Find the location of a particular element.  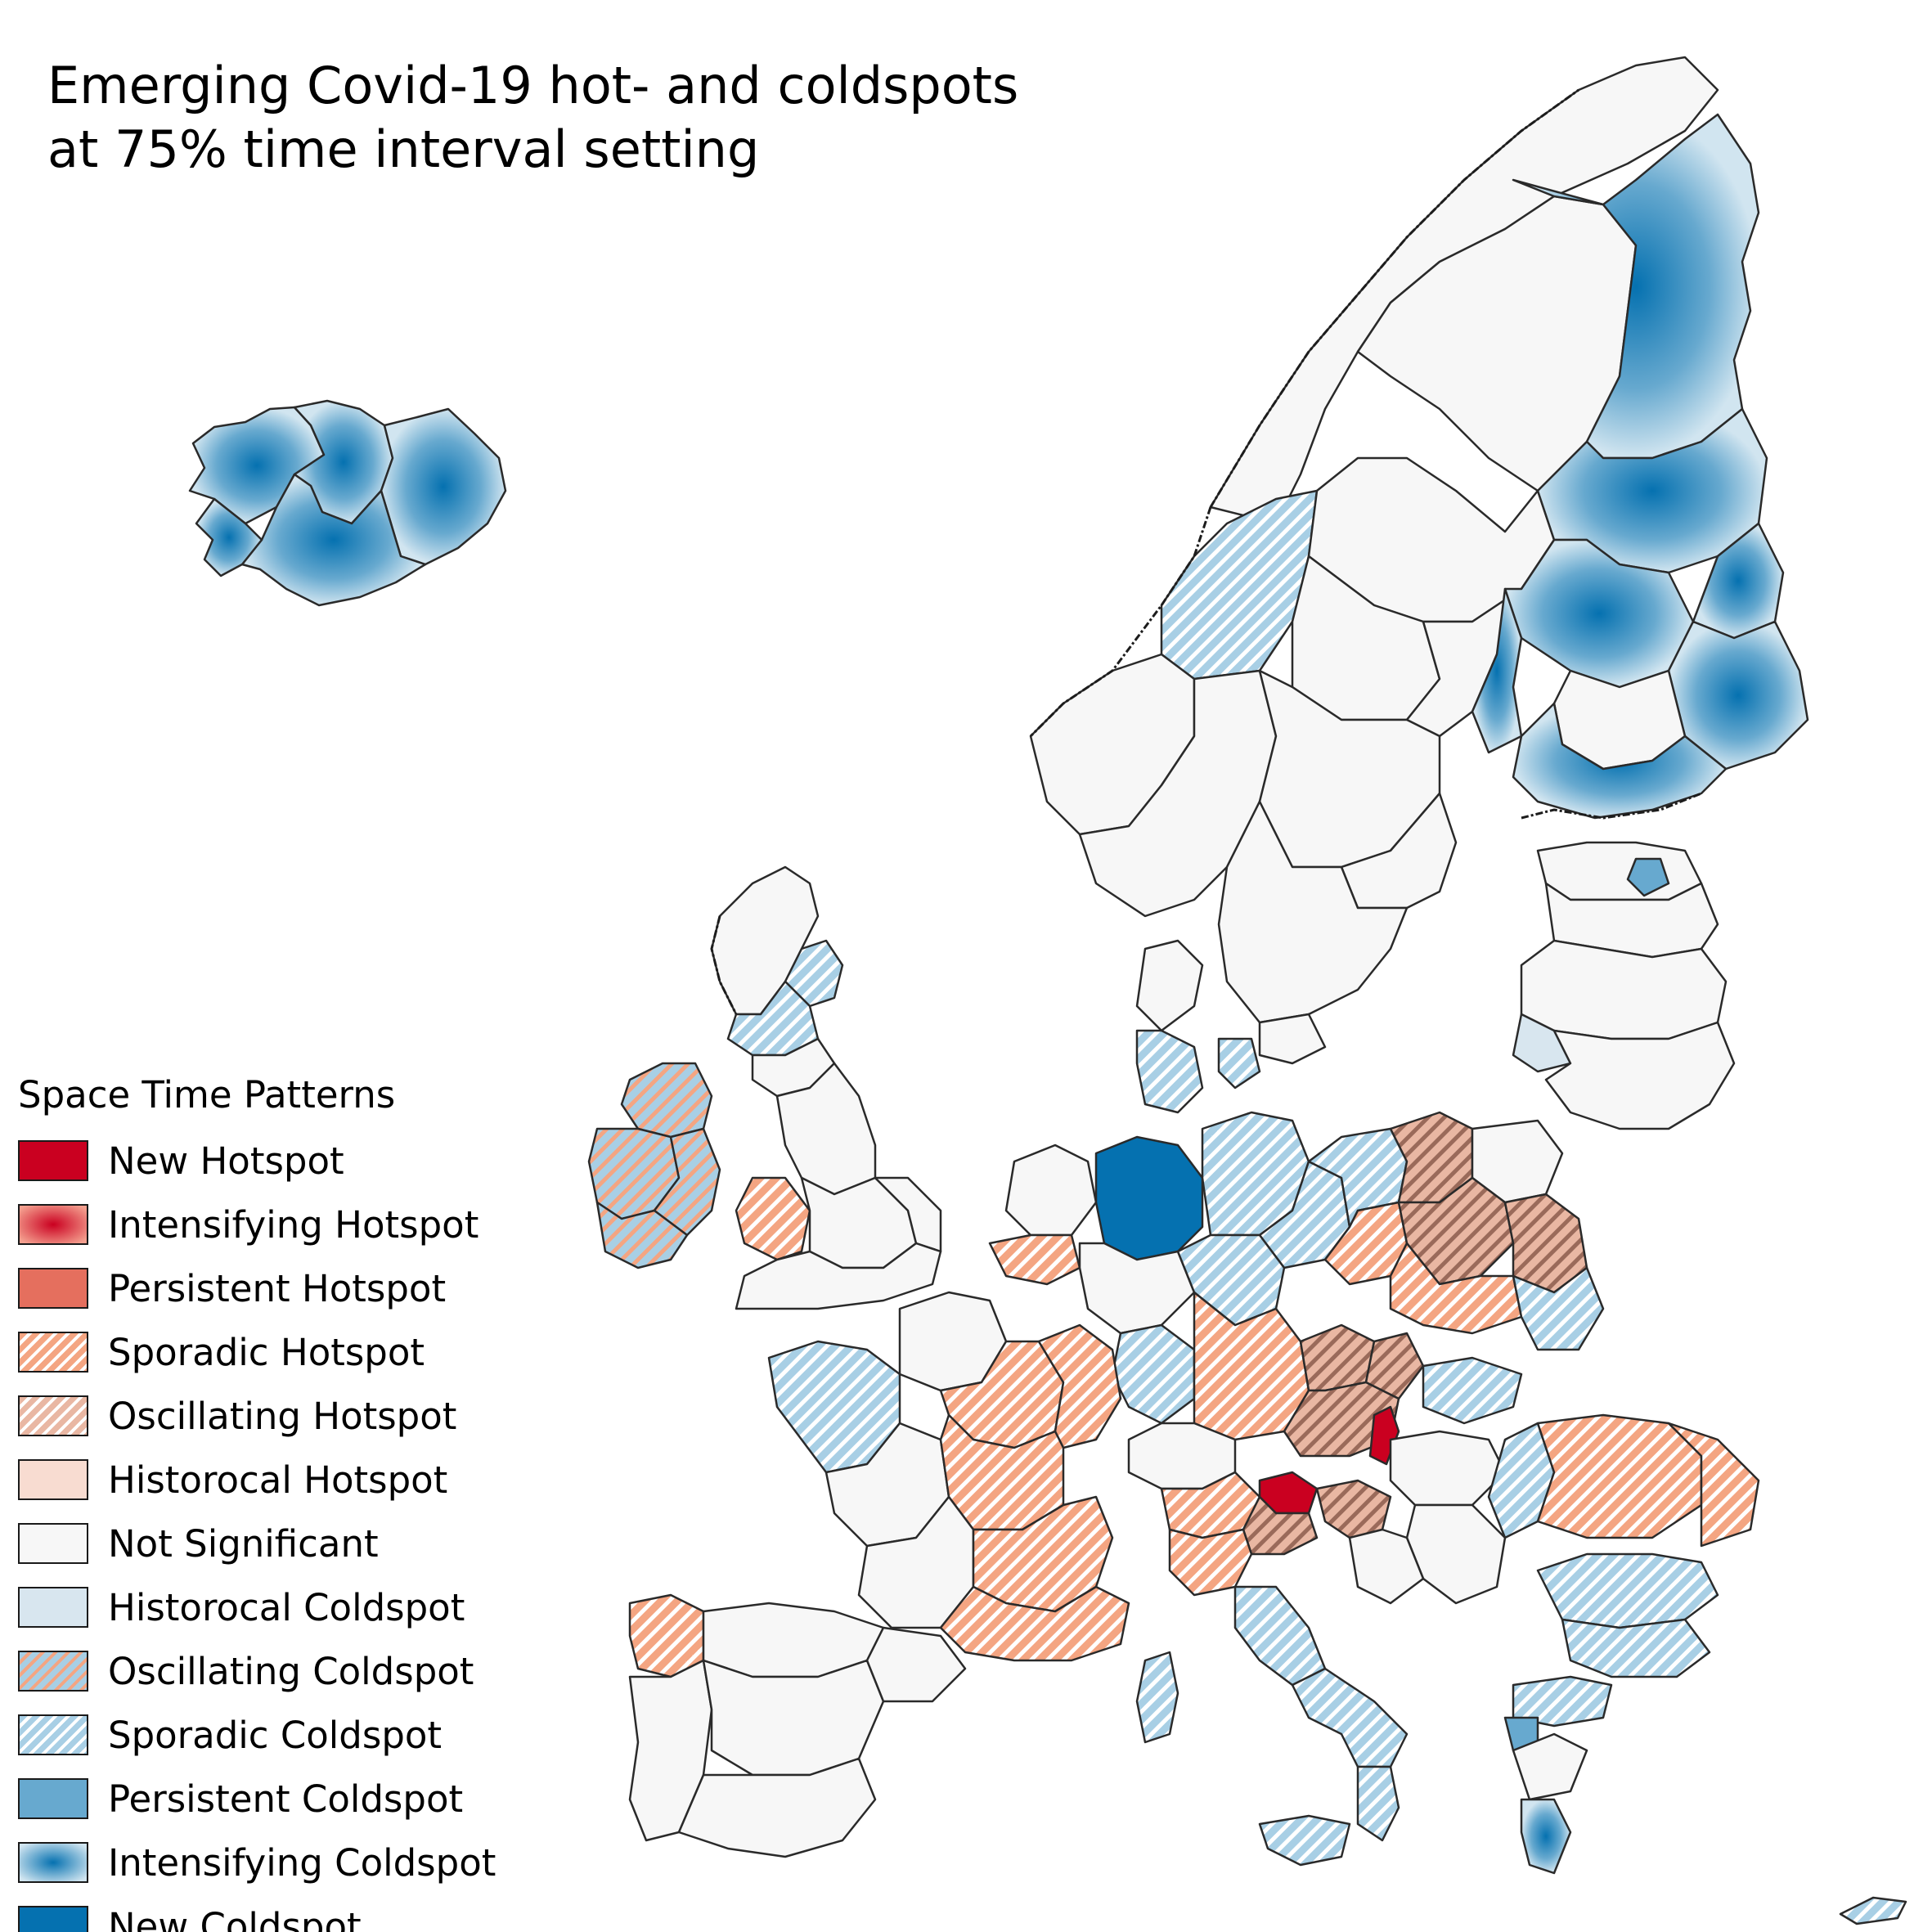

hatched-blue-orange-swatch is located at coordinates (53, 1672).